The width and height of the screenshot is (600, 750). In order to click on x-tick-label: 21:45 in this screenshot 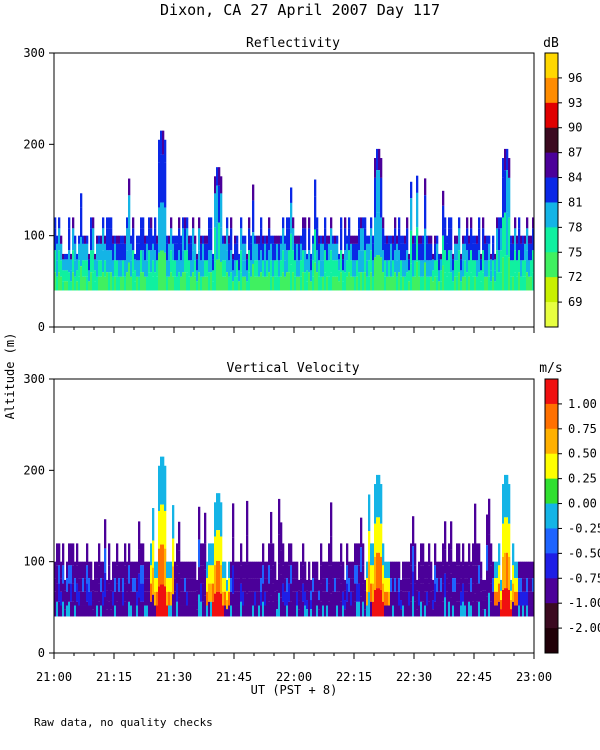, I will do `click(234, 677)`.